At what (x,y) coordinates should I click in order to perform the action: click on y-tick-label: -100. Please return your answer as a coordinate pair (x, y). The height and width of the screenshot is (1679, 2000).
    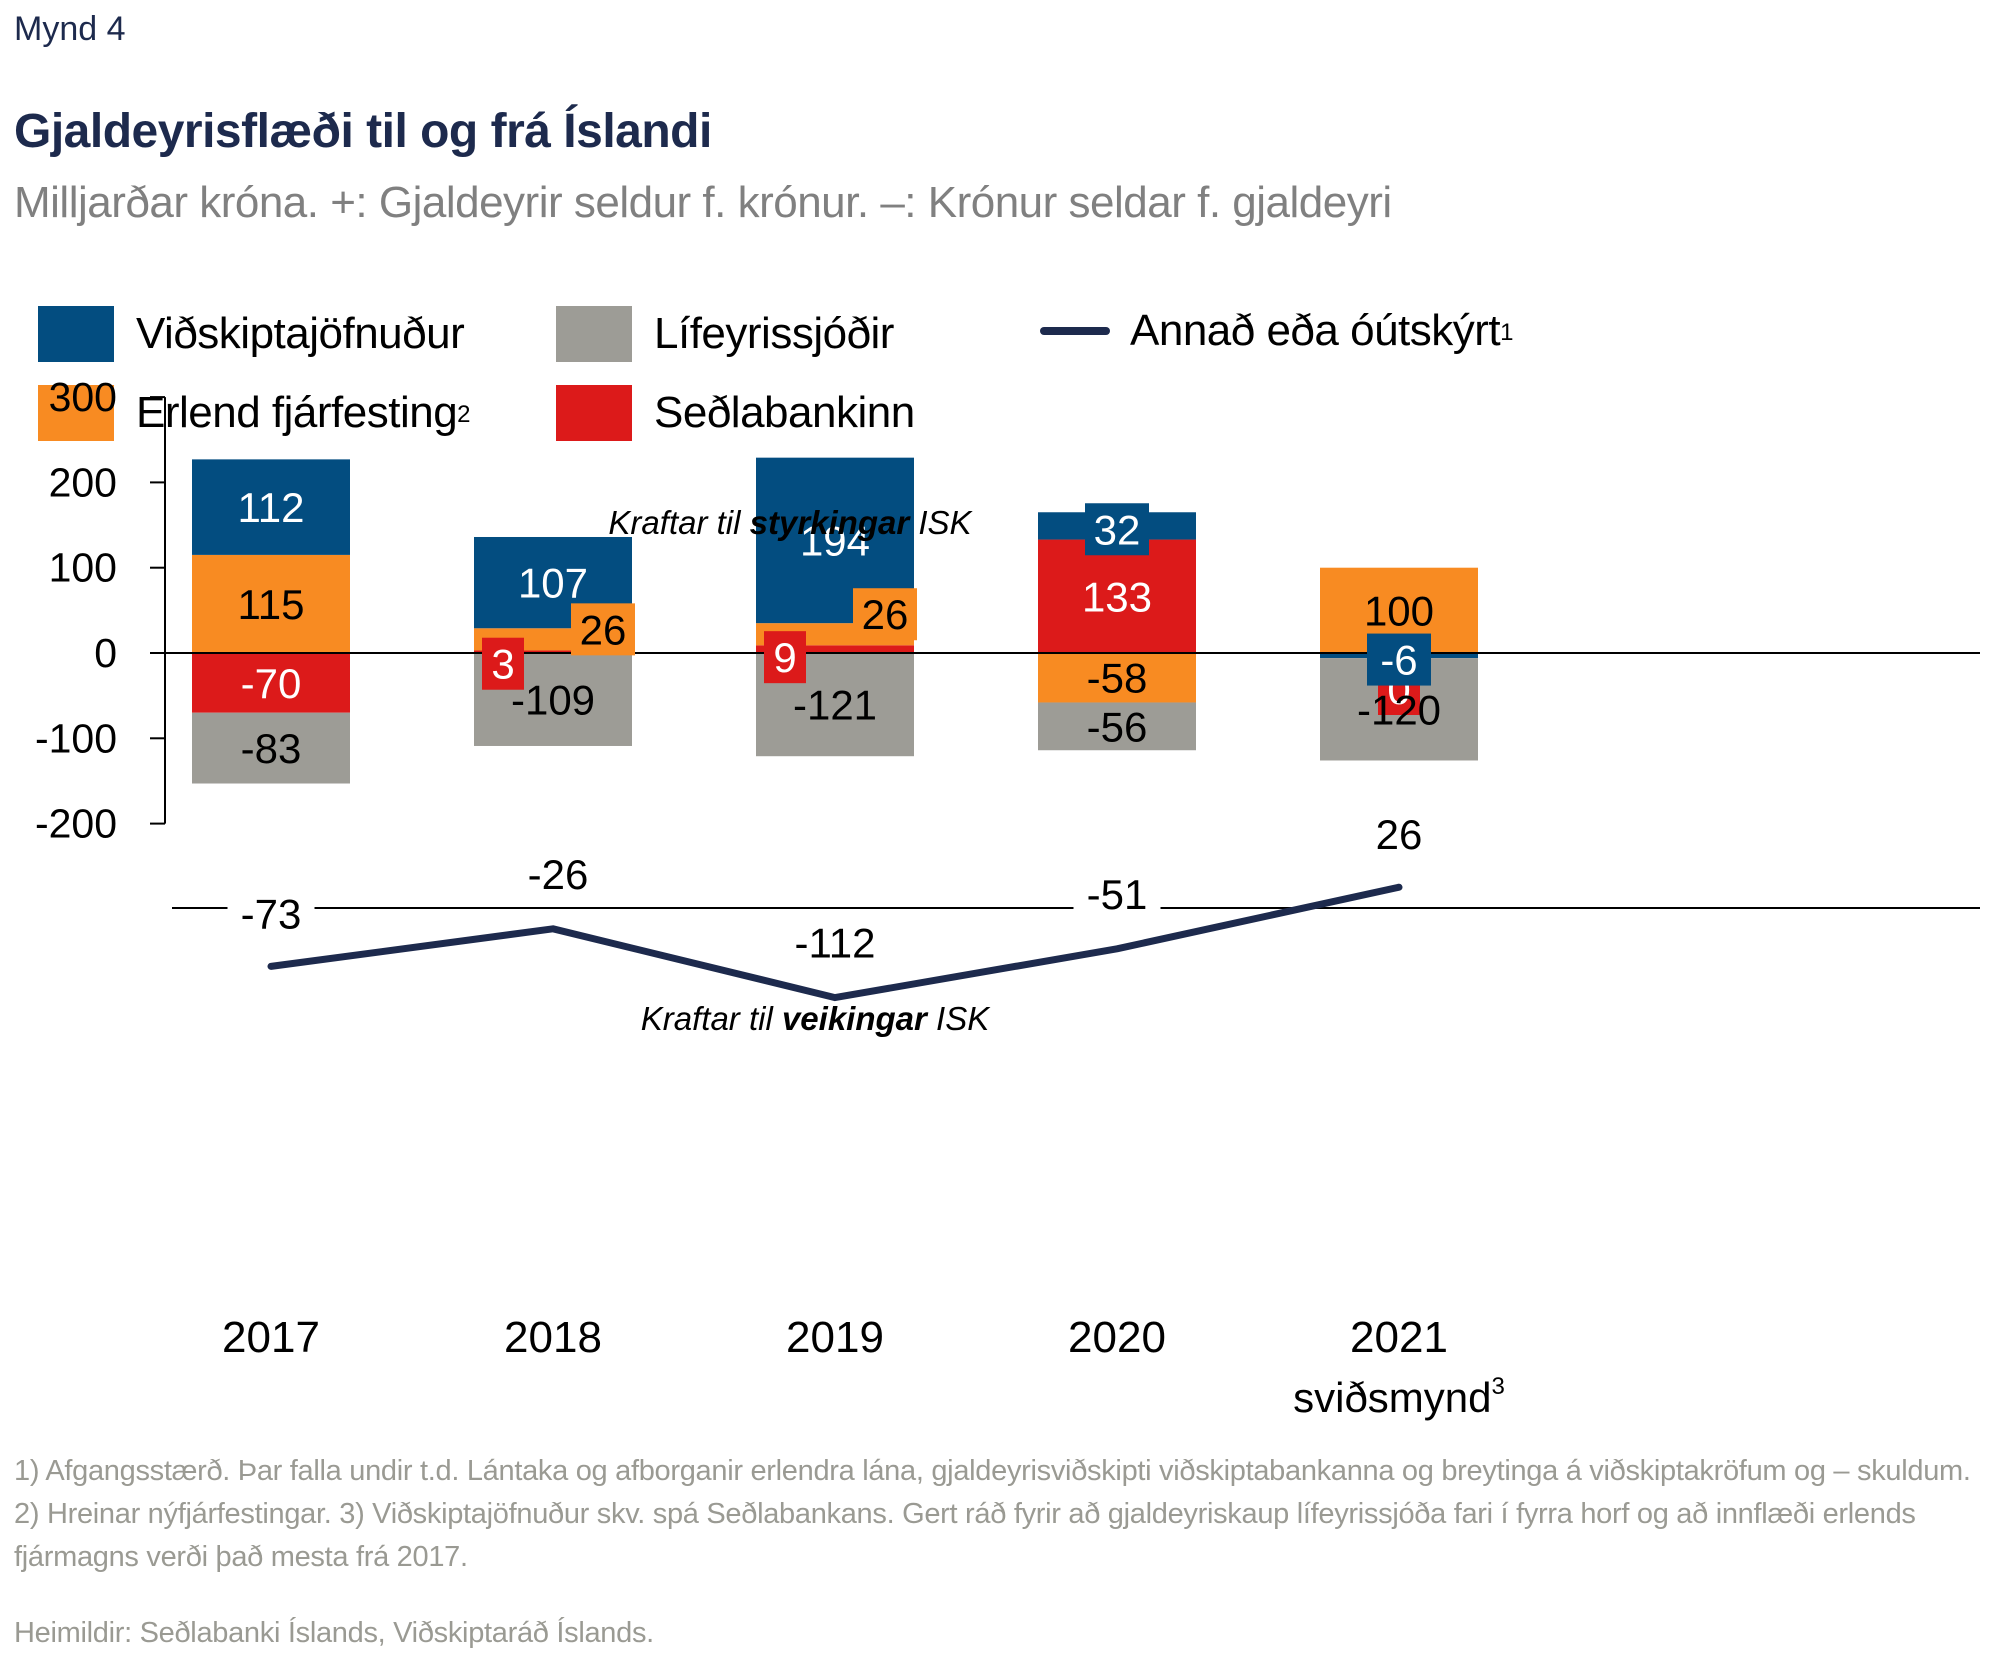
    Looking at the image, I should click on (76, 738).